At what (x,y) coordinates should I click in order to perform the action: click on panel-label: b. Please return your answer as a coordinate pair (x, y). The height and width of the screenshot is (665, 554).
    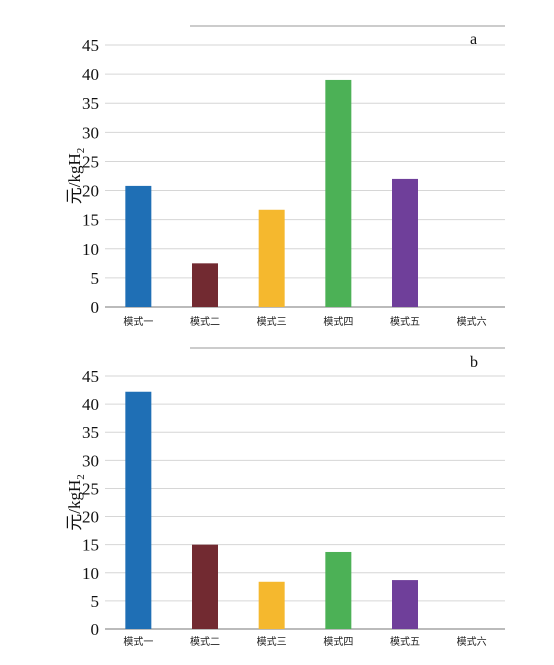
    Looking at the image, I should click on (474, 362).